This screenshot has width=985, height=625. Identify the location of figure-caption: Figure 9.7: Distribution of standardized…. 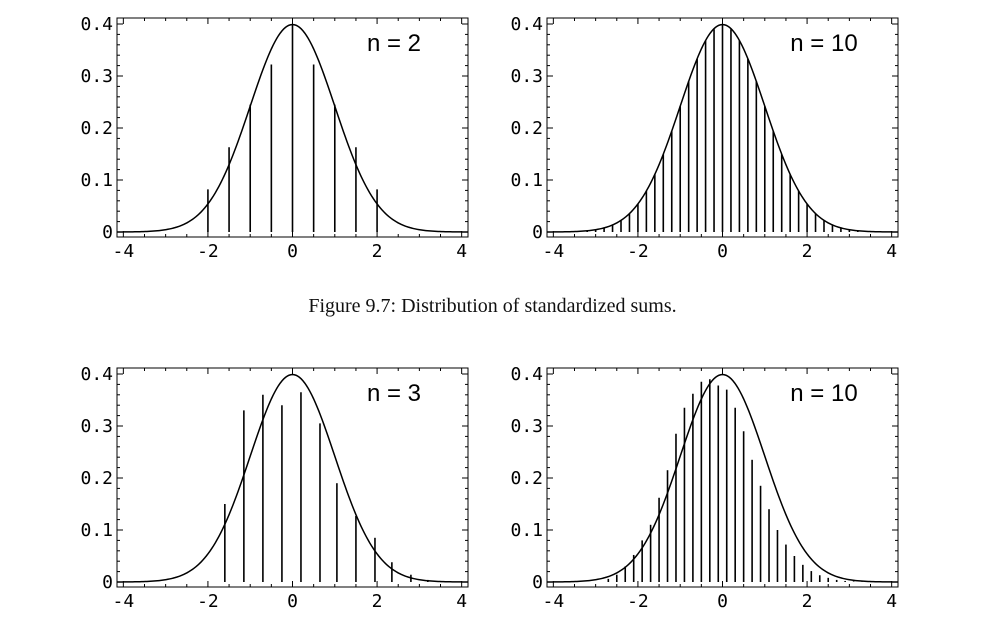
(492, 306).